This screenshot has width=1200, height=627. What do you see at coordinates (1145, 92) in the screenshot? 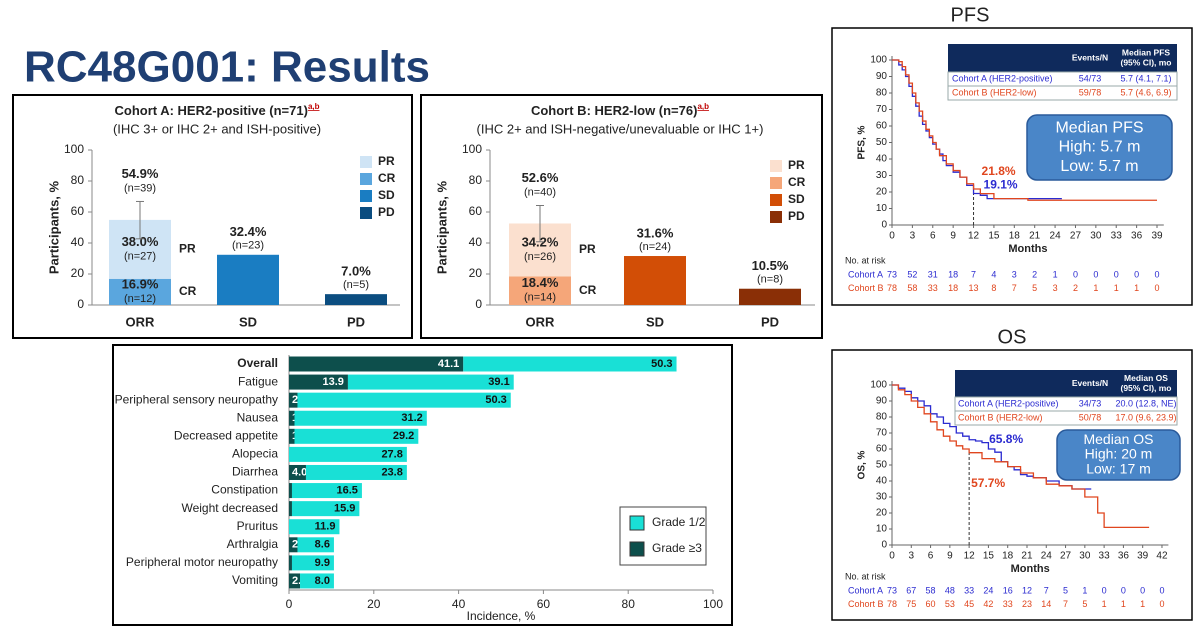
I see `table-cell: 5.7 (4.6, 6.9)` at bounding box center [1145, 92].